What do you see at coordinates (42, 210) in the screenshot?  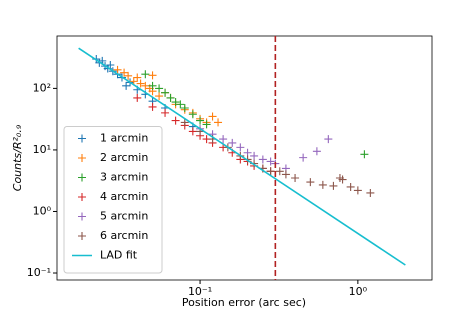 I see `y-tick-label: 10⁰` at bounding box center [42, 210].